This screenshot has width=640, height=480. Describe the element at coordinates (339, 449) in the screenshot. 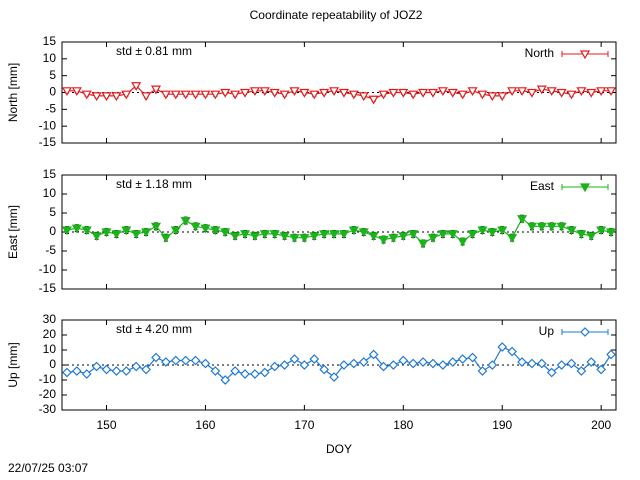

I see `x-axis-label: DOY` at that location.